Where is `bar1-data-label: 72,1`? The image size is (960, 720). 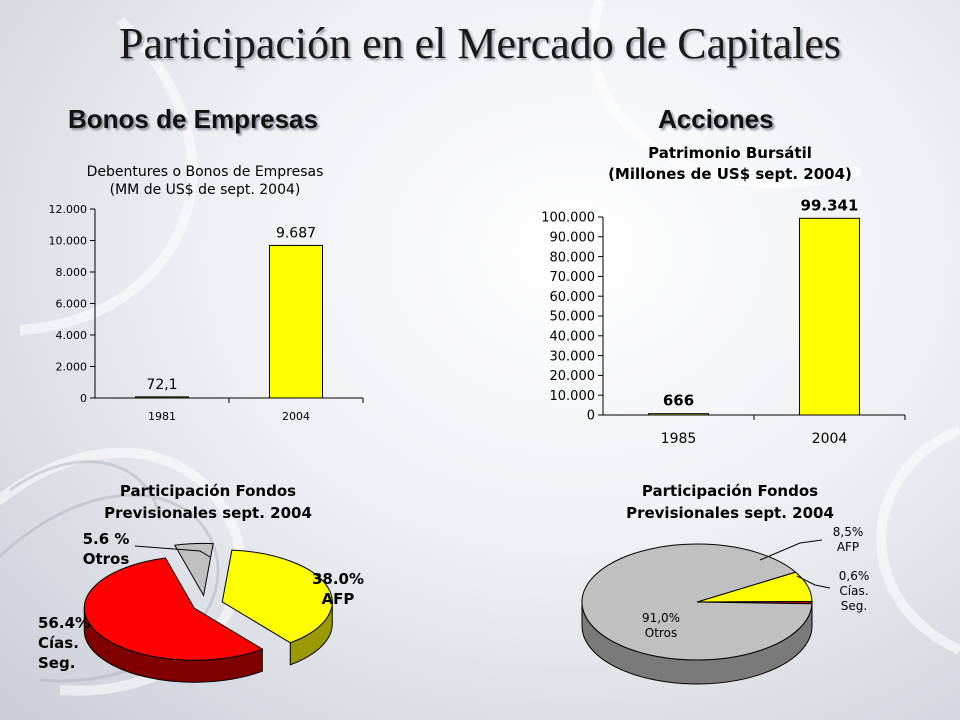 bar1-data-label: 72,1 is located at coordinates (161, 385).